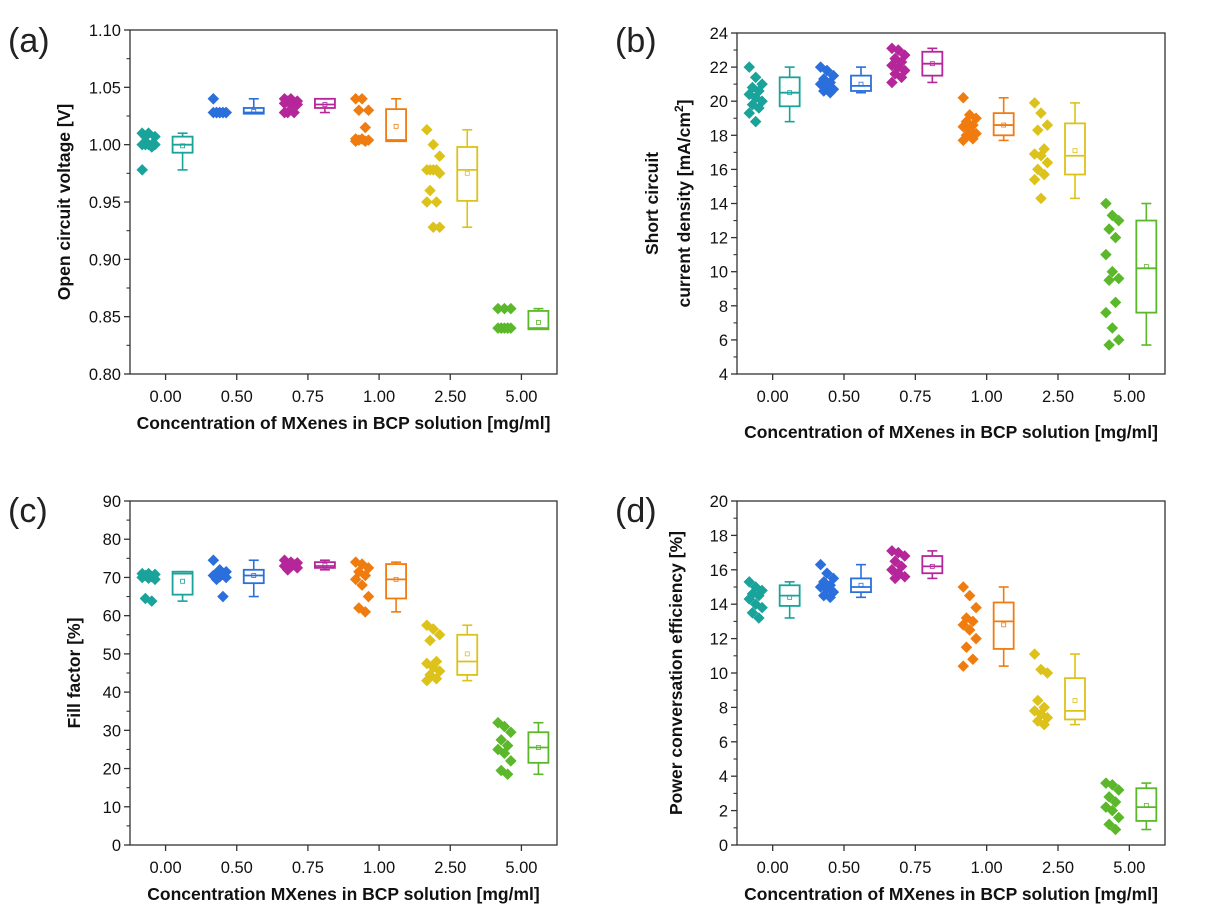 Image resolution: width=1216 pixels, height=908 pixels. I want to click on y-tick-label: 2, so click(723, 812).